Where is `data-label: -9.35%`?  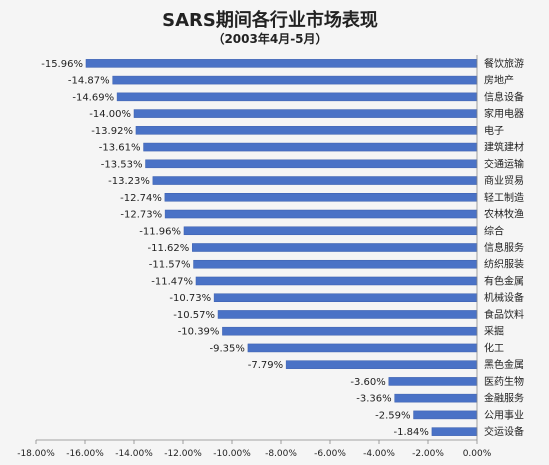
data-label: -9.35% is located at coordinates (227, 348).